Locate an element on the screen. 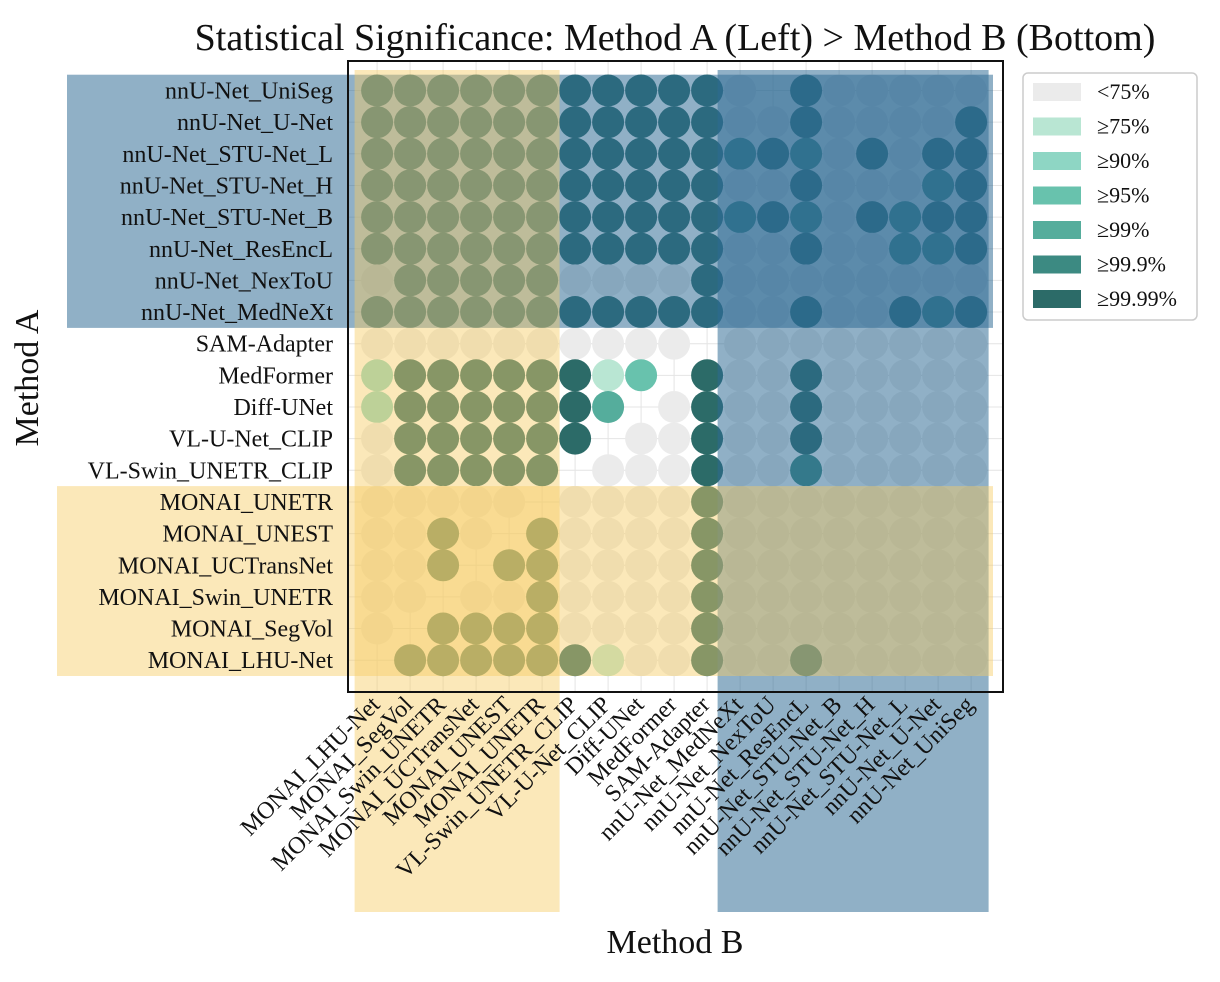 Image resolution: width=1220 pixels, height=982 pixels. x-axis-label: Method B is located at coordinates (675, 942).